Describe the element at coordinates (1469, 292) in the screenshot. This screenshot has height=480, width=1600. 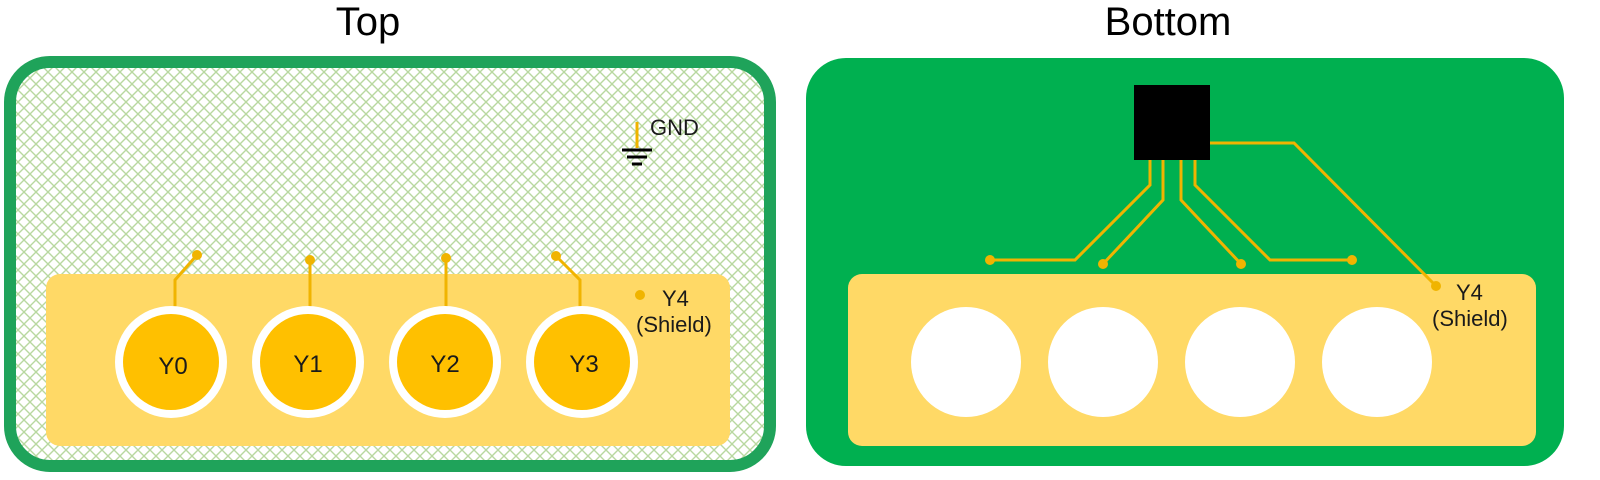
I see `bottom-shield-label-line1: Y4` at that location.